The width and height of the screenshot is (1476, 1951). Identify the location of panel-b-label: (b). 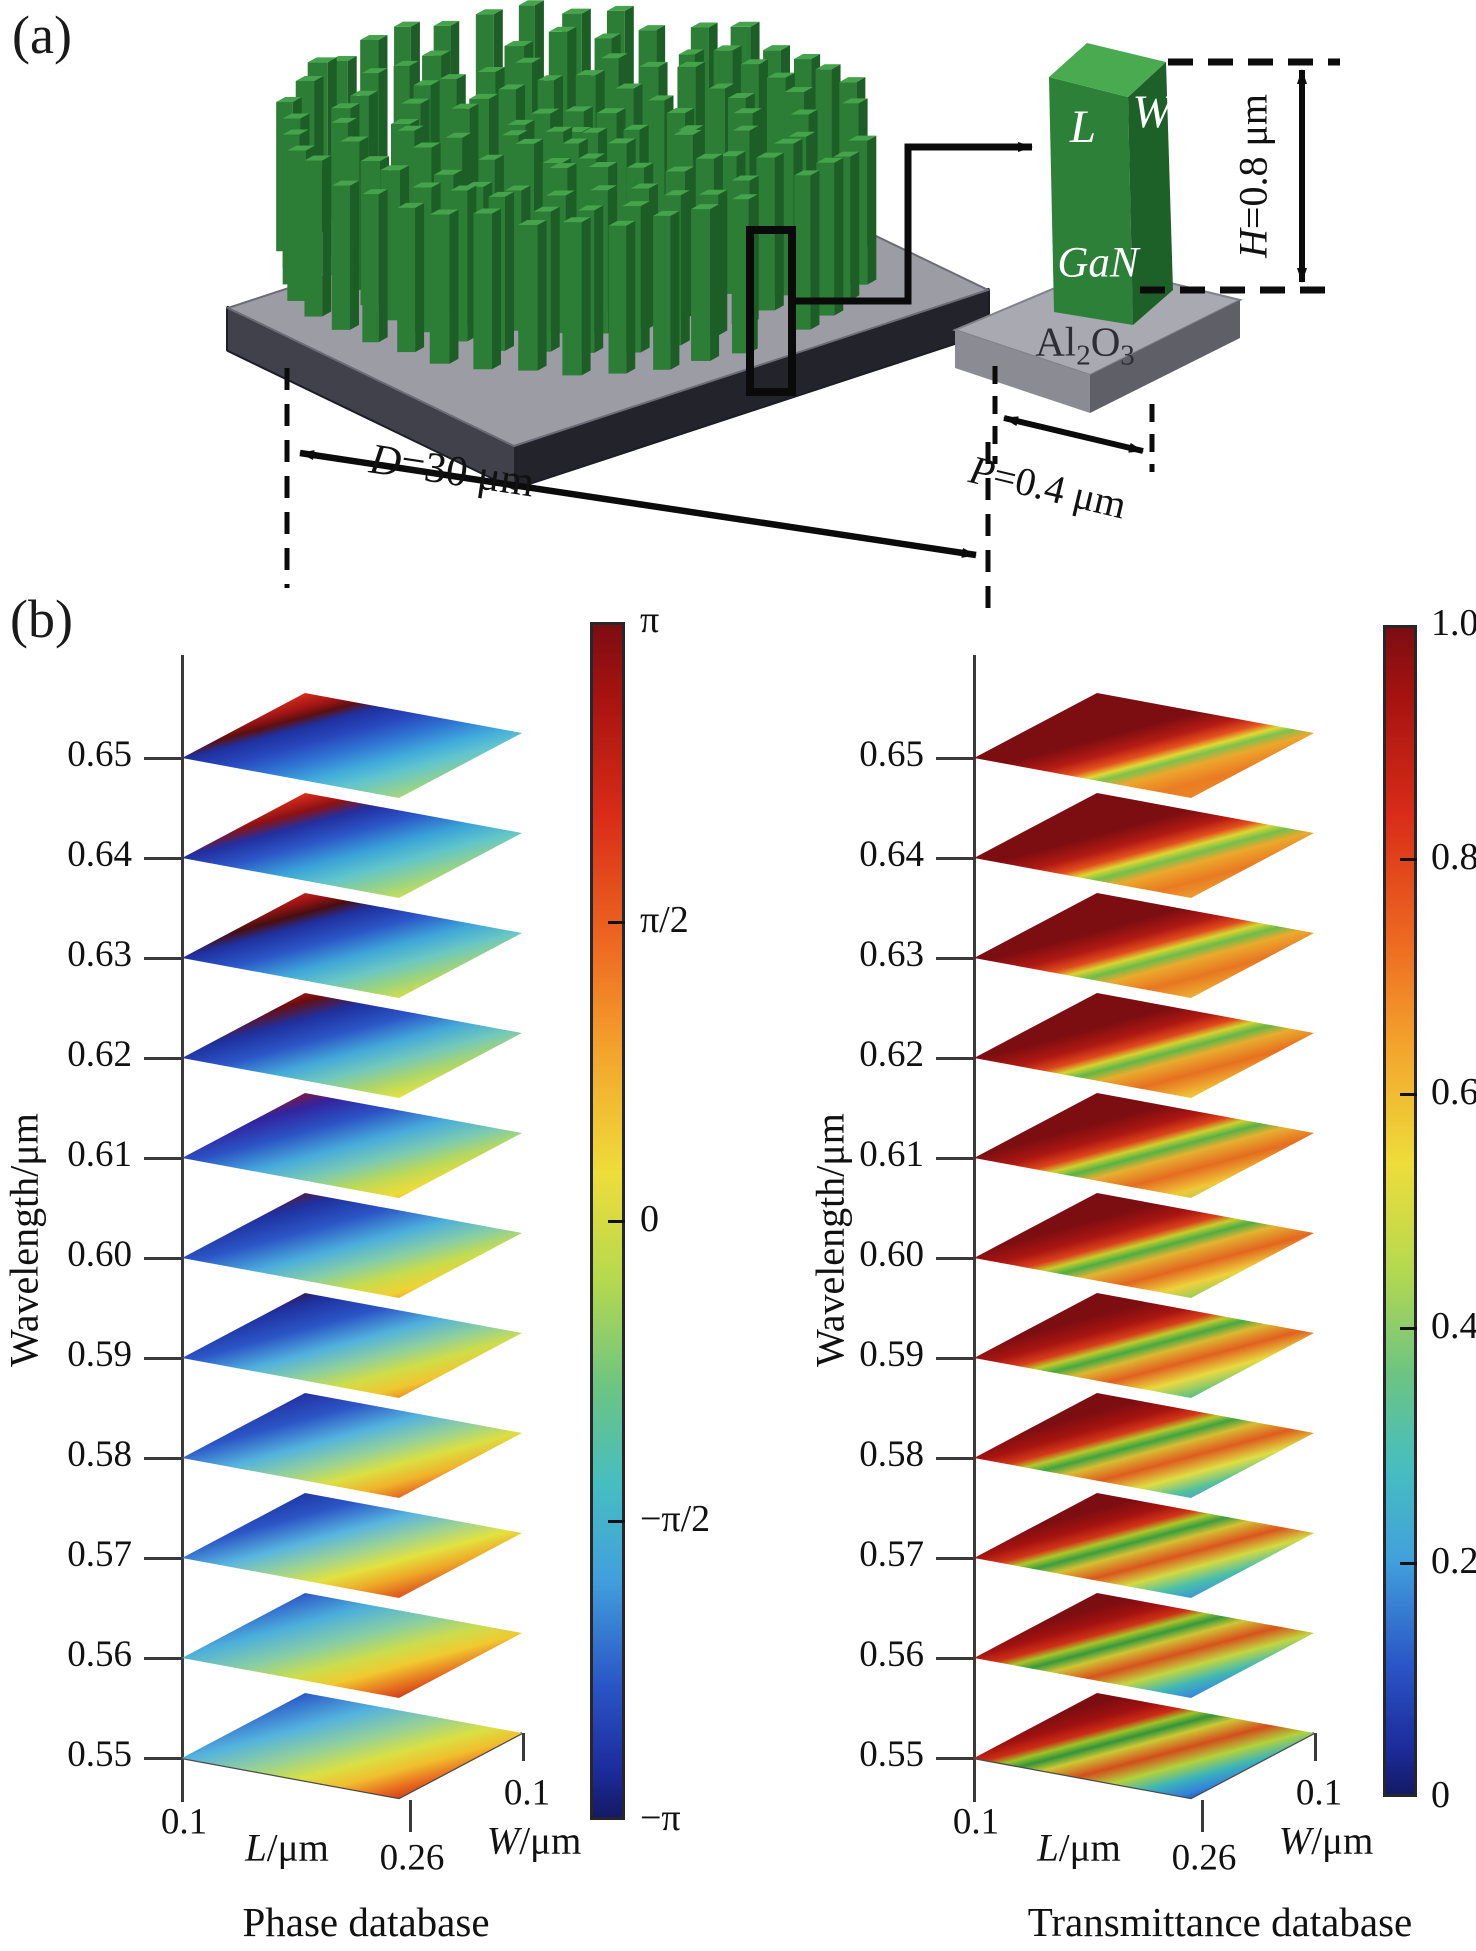
(41, 619).